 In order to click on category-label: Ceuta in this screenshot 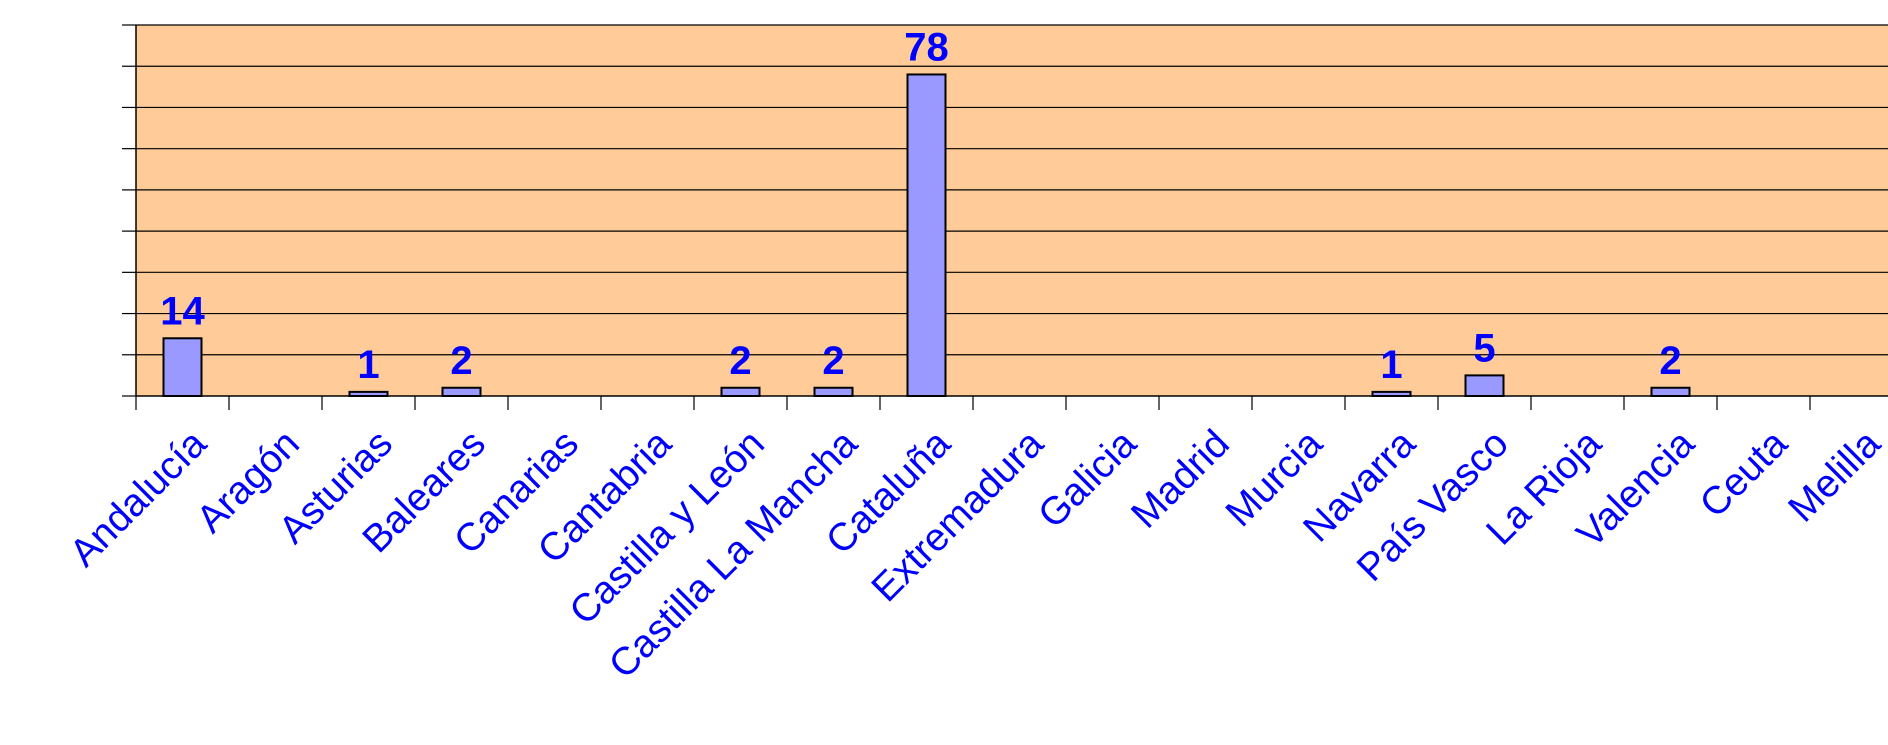, I will do `click(1744, 474)`.